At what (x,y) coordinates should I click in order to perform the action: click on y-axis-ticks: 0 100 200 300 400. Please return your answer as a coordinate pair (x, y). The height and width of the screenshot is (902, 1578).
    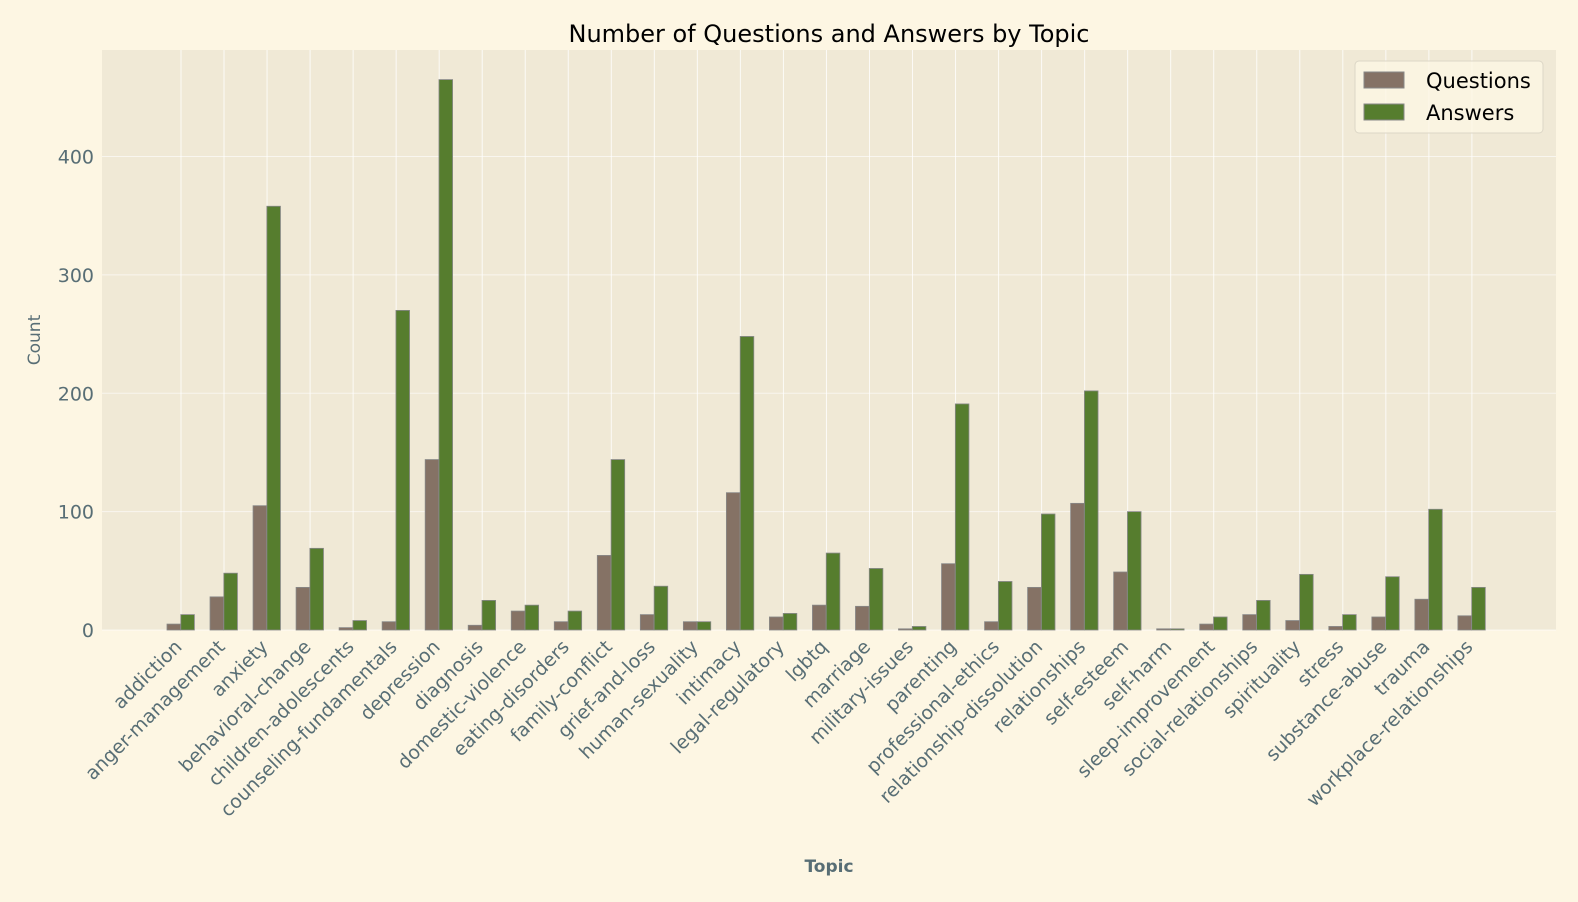
    Looking at the image, I should click on (76, 394).